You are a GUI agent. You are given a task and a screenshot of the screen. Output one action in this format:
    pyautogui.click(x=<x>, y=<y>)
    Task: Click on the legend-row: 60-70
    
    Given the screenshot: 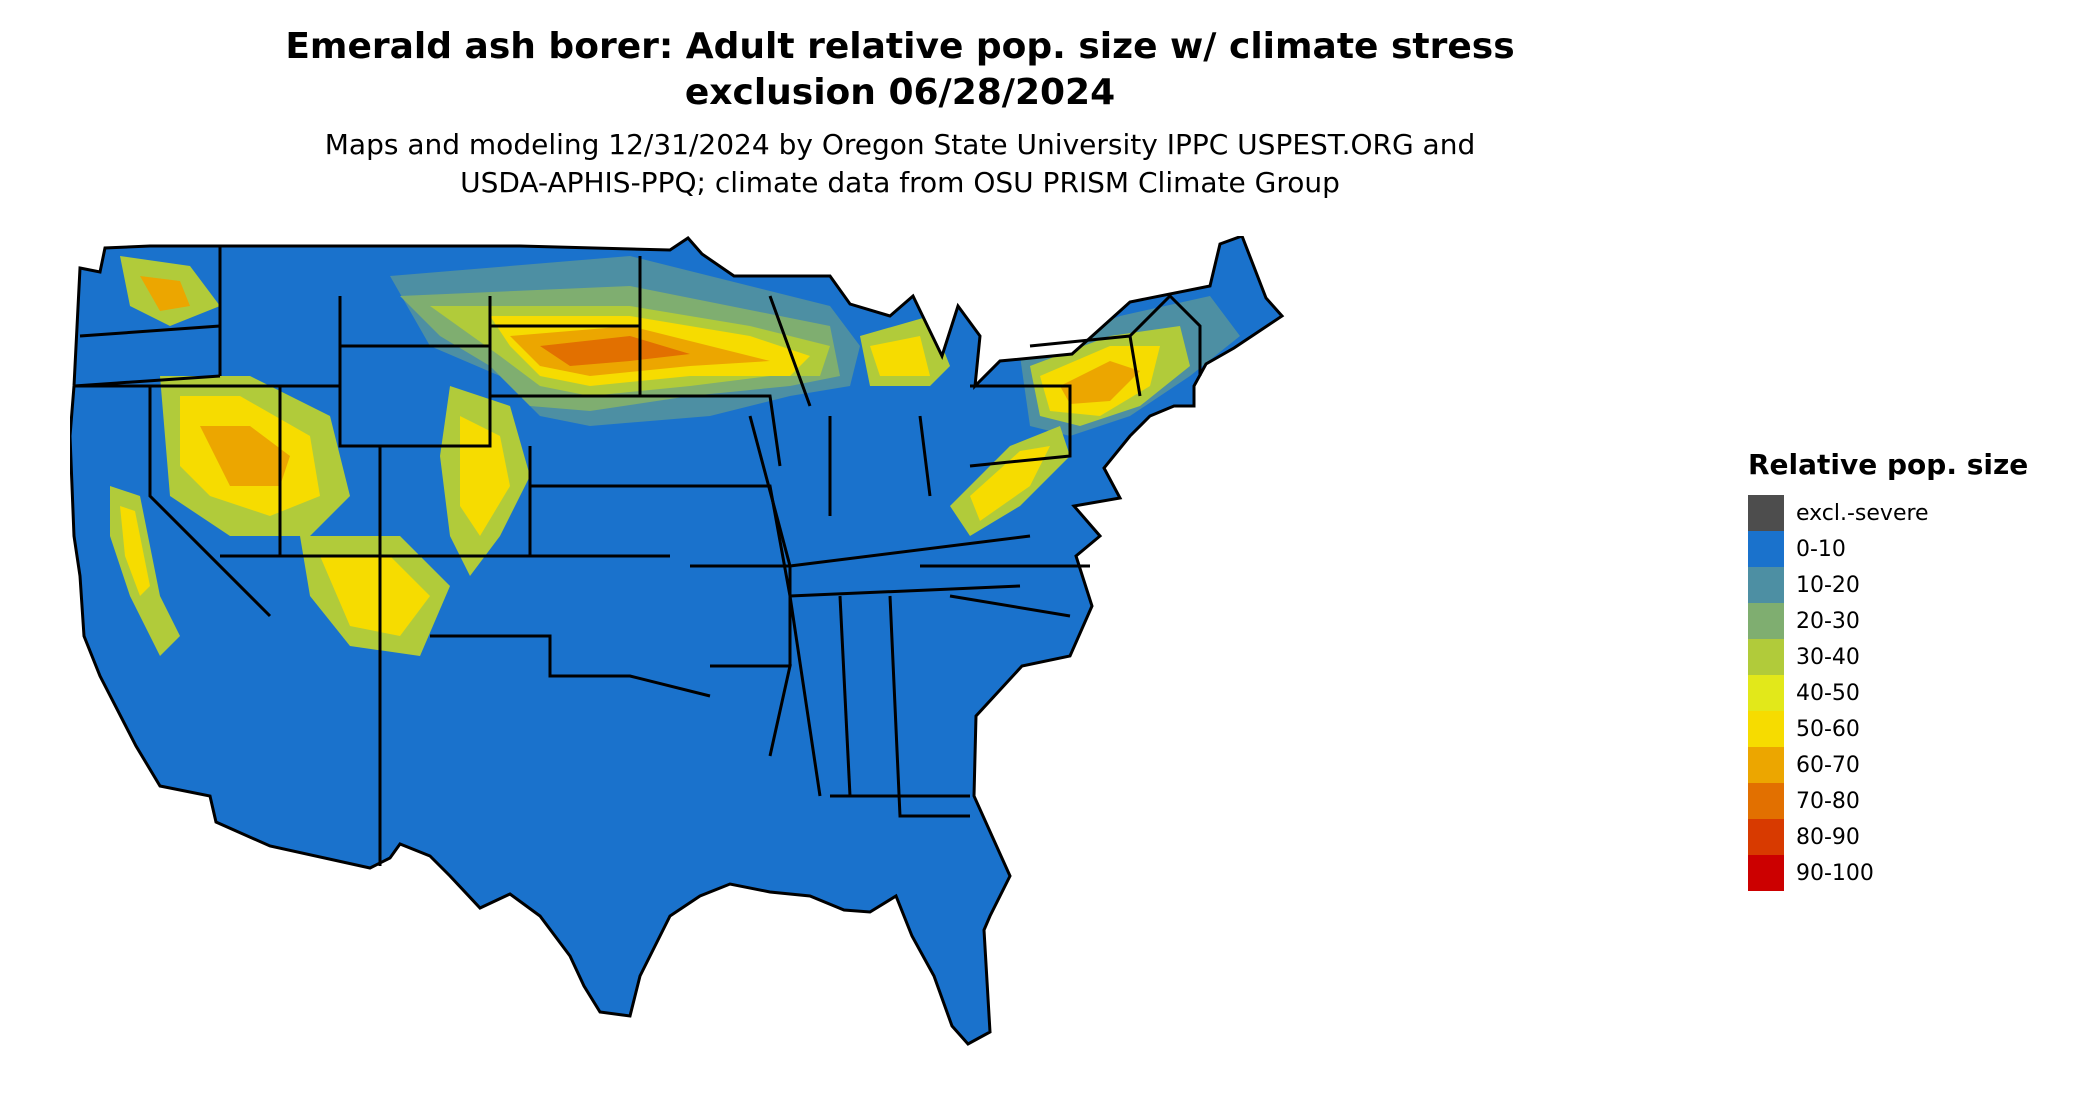 What is the action you would take?
    pyautogui.click(x=1888, y=765)
    